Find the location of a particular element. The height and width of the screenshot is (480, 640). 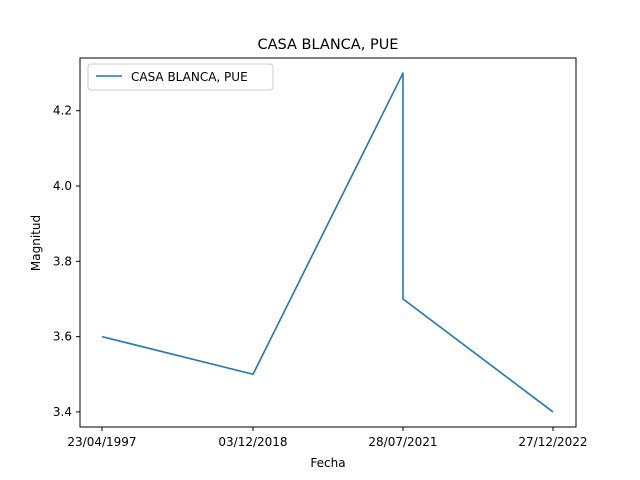

x-tick-label: 23/04/1997 is located at coordinates (101, 442).